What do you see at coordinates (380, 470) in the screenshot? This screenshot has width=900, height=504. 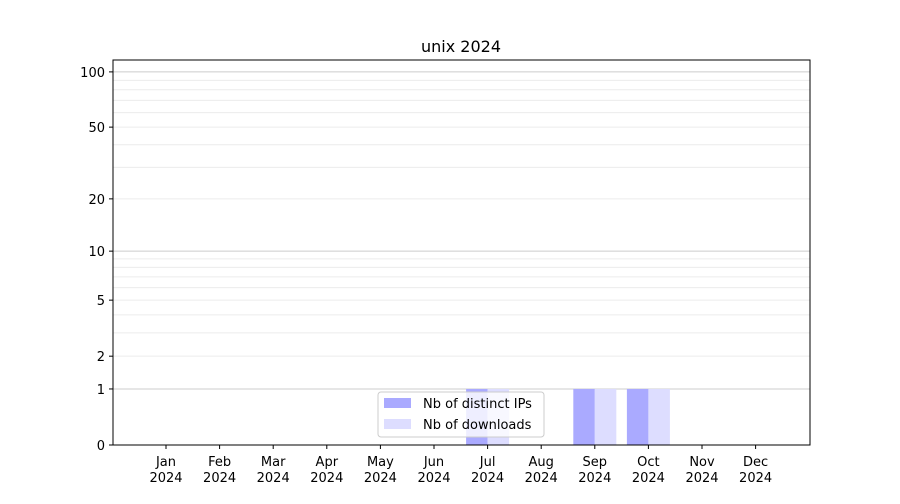 I see `x-tick-label: May 2024` at bounding box center [380, 470].